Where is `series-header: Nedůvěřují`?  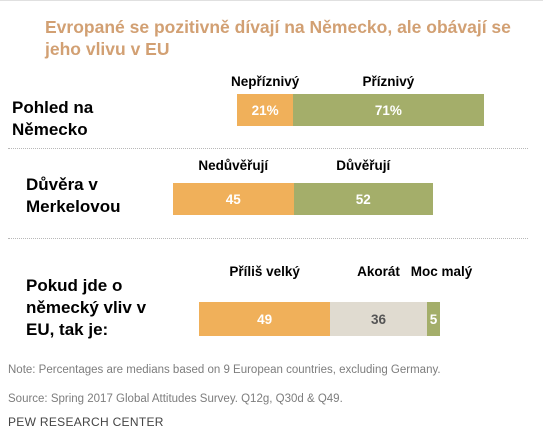 series-header: Nedůvěřují is located at coordinates (233, 165).